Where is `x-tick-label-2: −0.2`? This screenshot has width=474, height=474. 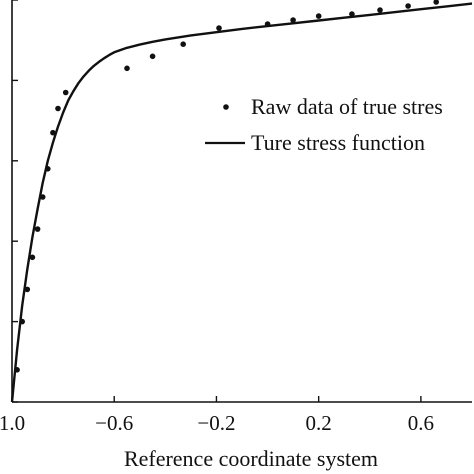
x-tick-label-2: −0.2 is located at coordinates (216, 423).